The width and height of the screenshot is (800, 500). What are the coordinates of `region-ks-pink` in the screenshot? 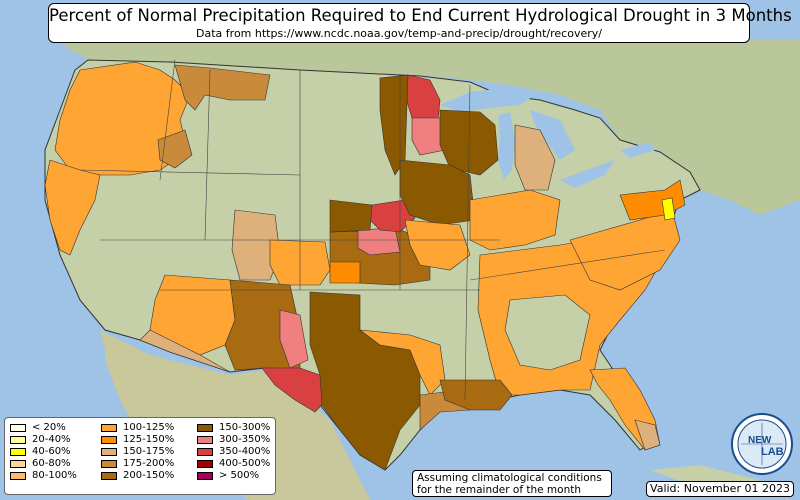 It's located at (379, 241).